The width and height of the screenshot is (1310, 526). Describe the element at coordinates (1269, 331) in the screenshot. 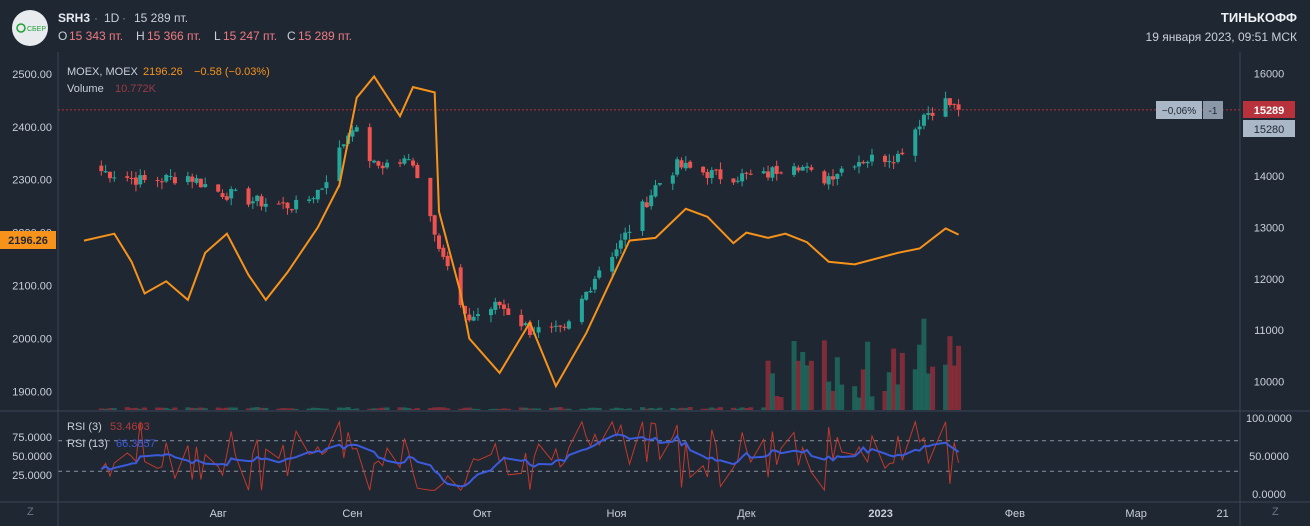

I see `right-tick-label: 11000` at that location.